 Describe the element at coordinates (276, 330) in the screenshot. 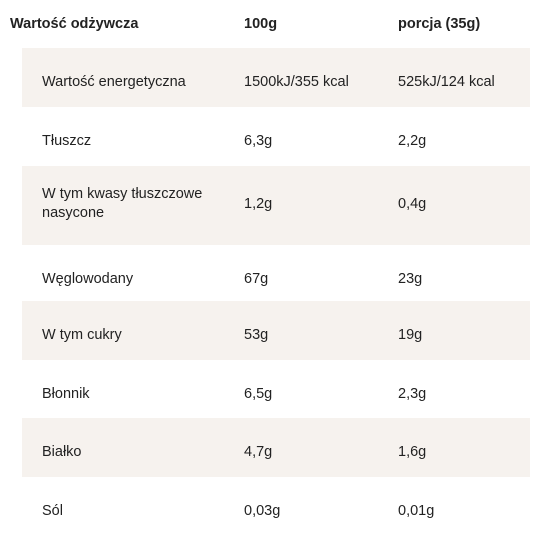

I see `table-row: W tym cukry 53g 19g` at that location.